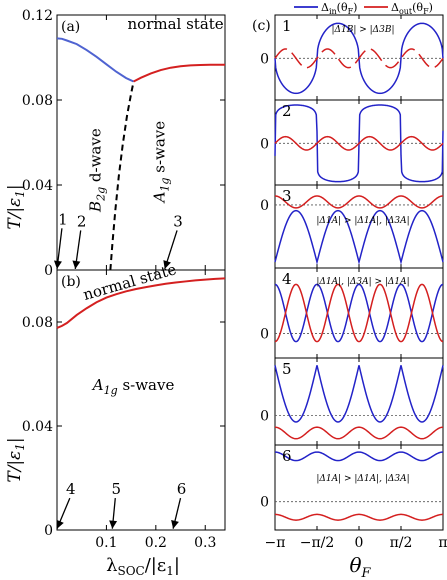 The height and width of the screenshot is (580, 447). I want to click on panel-label-a: (a), so click(70, 27).